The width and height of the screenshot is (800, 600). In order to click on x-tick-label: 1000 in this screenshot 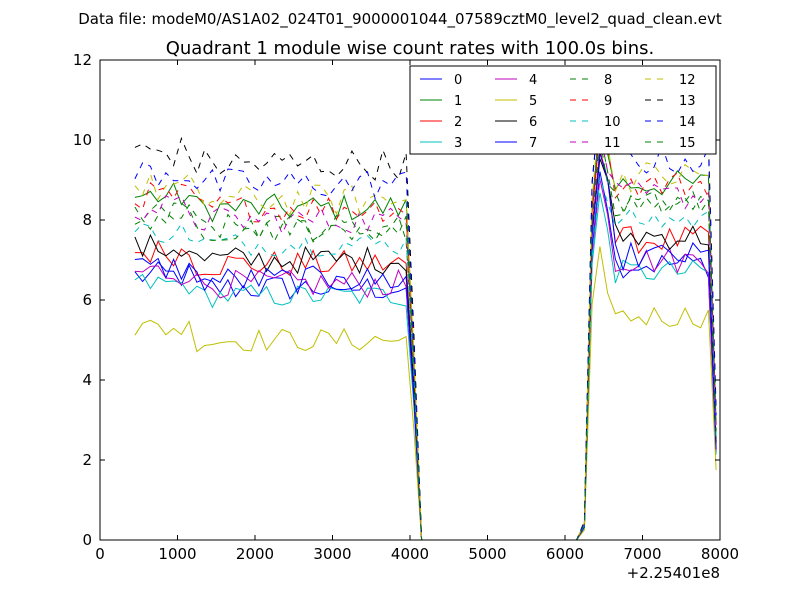, I will do `click(177, 554)`.